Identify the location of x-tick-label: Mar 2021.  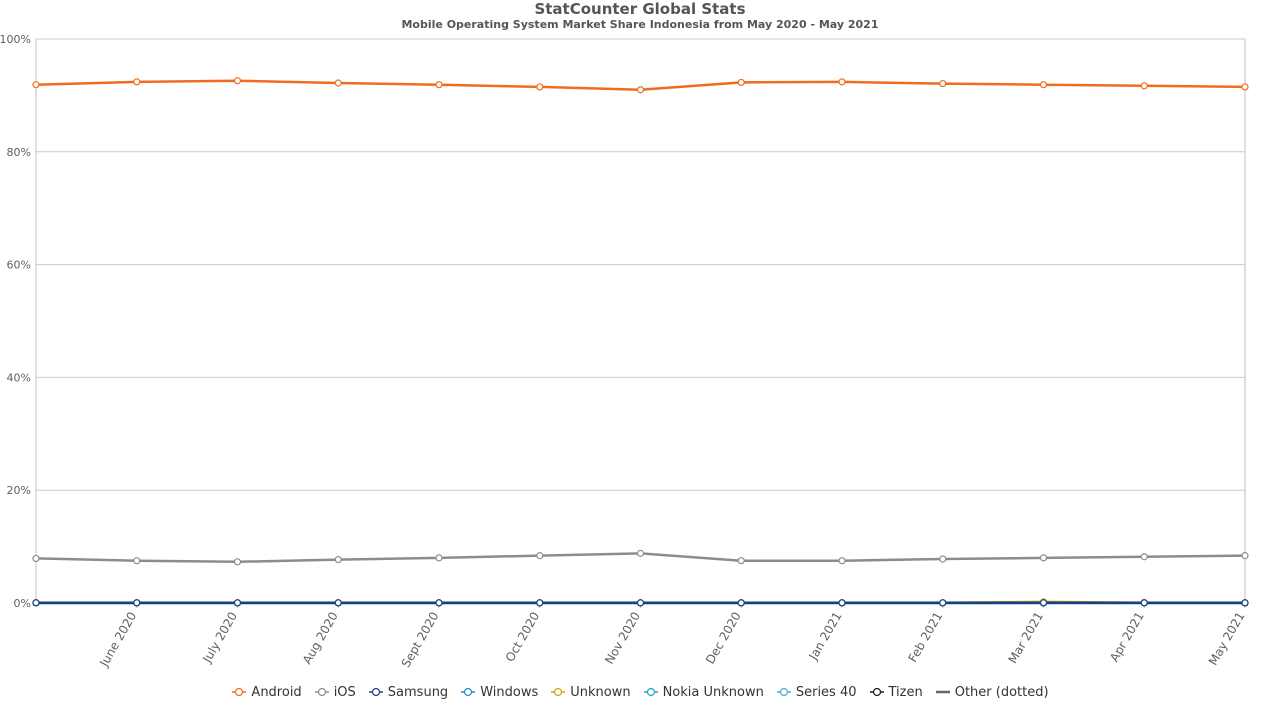
(1025, 638).